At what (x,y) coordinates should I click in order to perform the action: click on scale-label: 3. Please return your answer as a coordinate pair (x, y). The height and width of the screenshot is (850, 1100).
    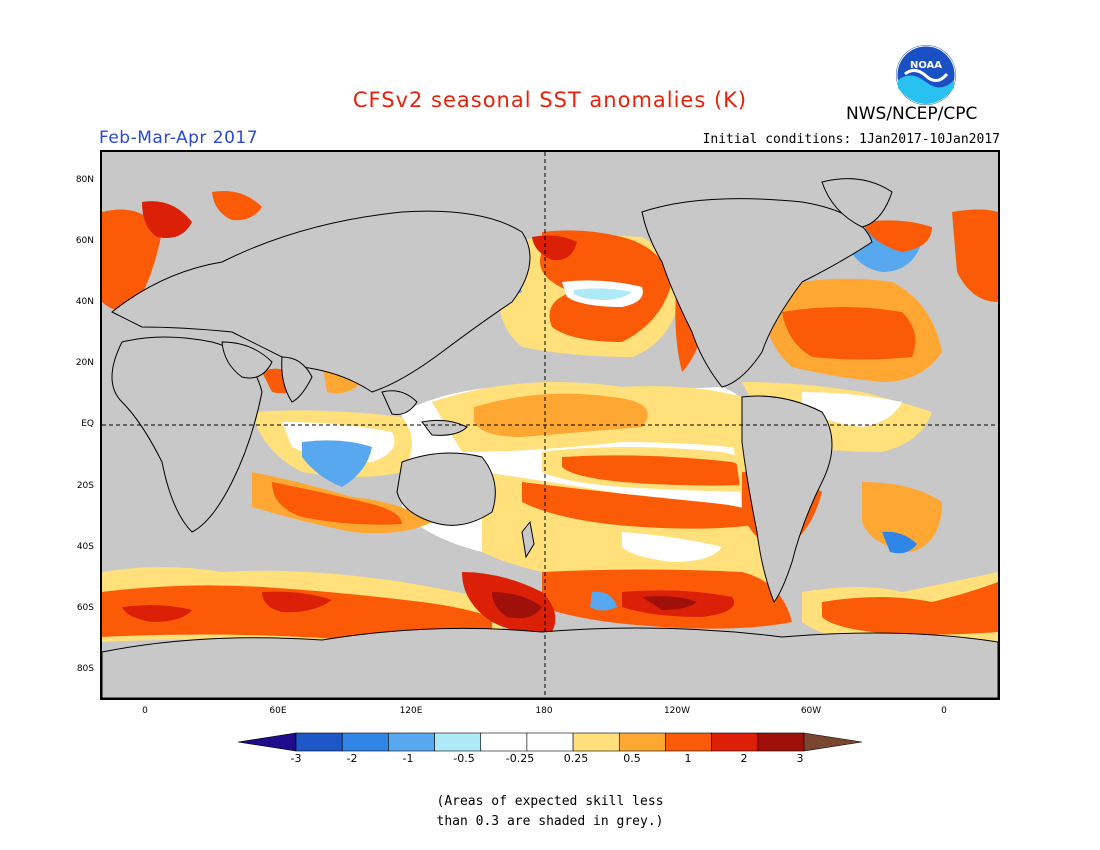
    Looking at the image, I should click on (800, 758).